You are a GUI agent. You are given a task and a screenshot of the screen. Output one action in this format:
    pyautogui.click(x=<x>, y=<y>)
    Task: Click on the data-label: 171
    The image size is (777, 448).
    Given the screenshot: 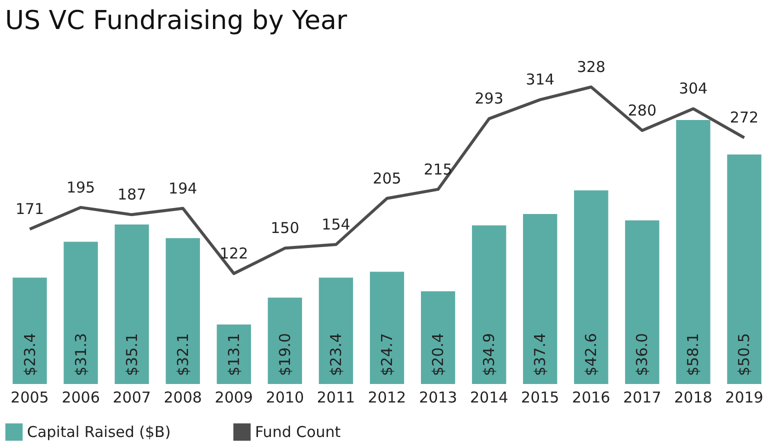 What is the action you would take?
    pyautogui.click(x=29, y=209)
    